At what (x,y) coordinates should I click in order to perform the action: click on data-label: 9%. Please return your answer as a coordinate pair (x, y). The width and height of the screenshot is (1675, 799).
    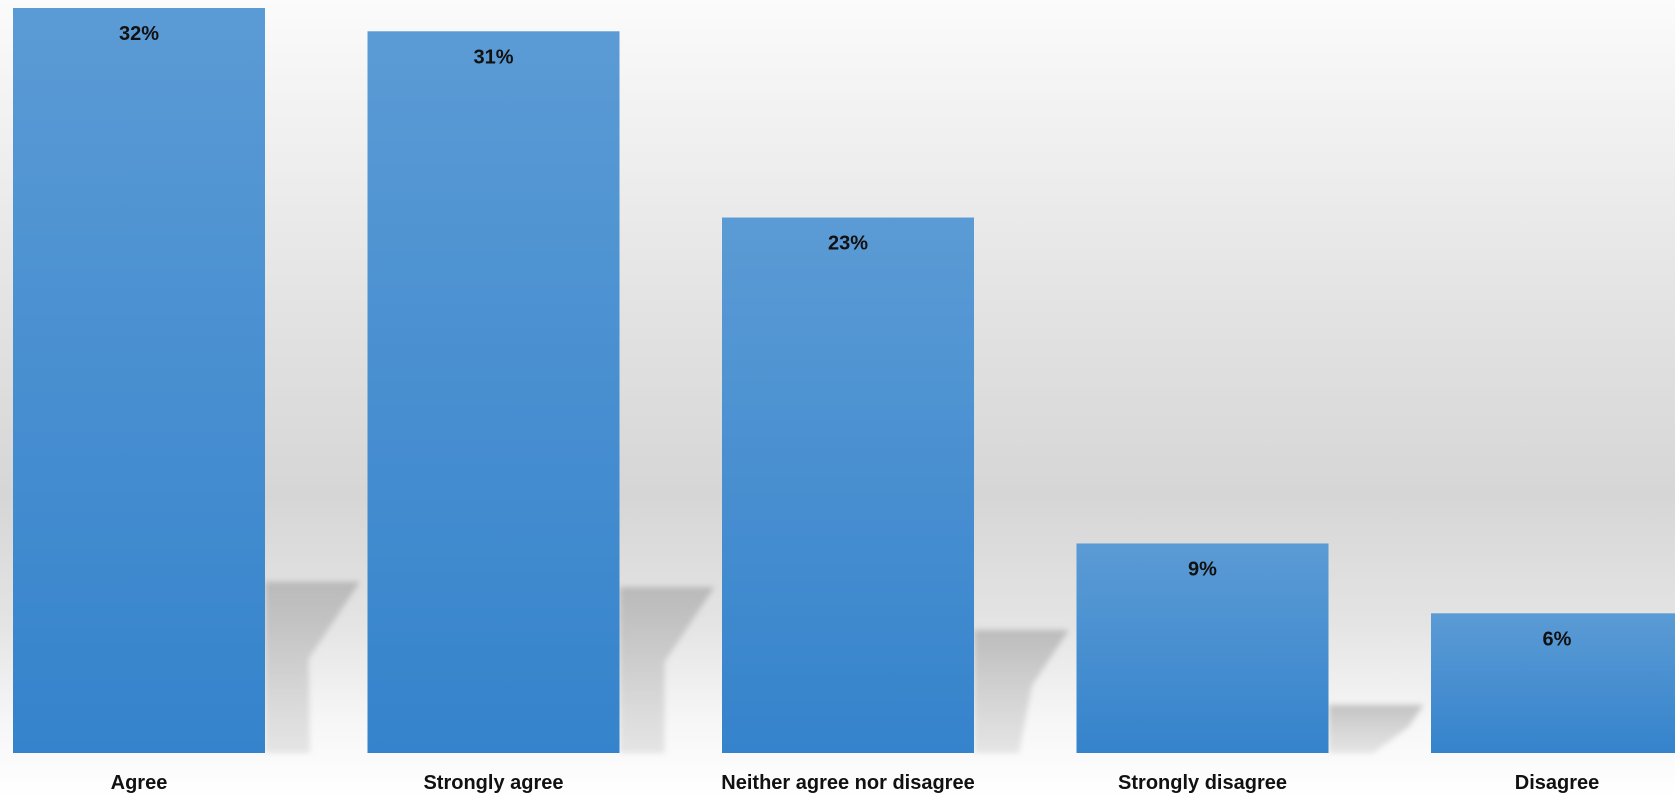
    Looking at the image, I should click on (1202, 569).